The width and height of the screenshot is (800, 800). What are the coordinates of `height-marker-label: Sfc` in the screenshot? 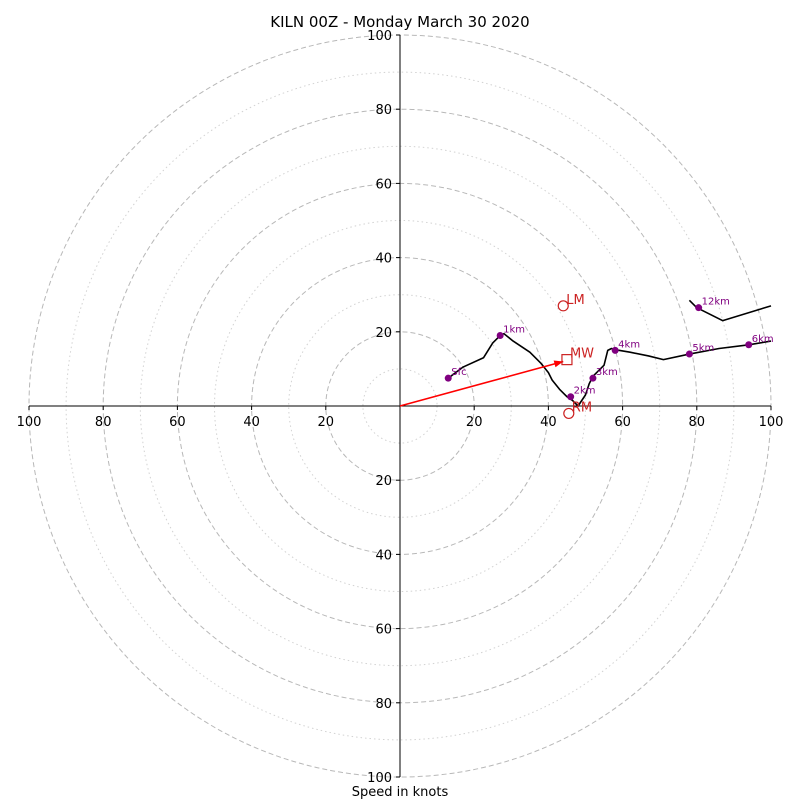 It's located at (458, 372).